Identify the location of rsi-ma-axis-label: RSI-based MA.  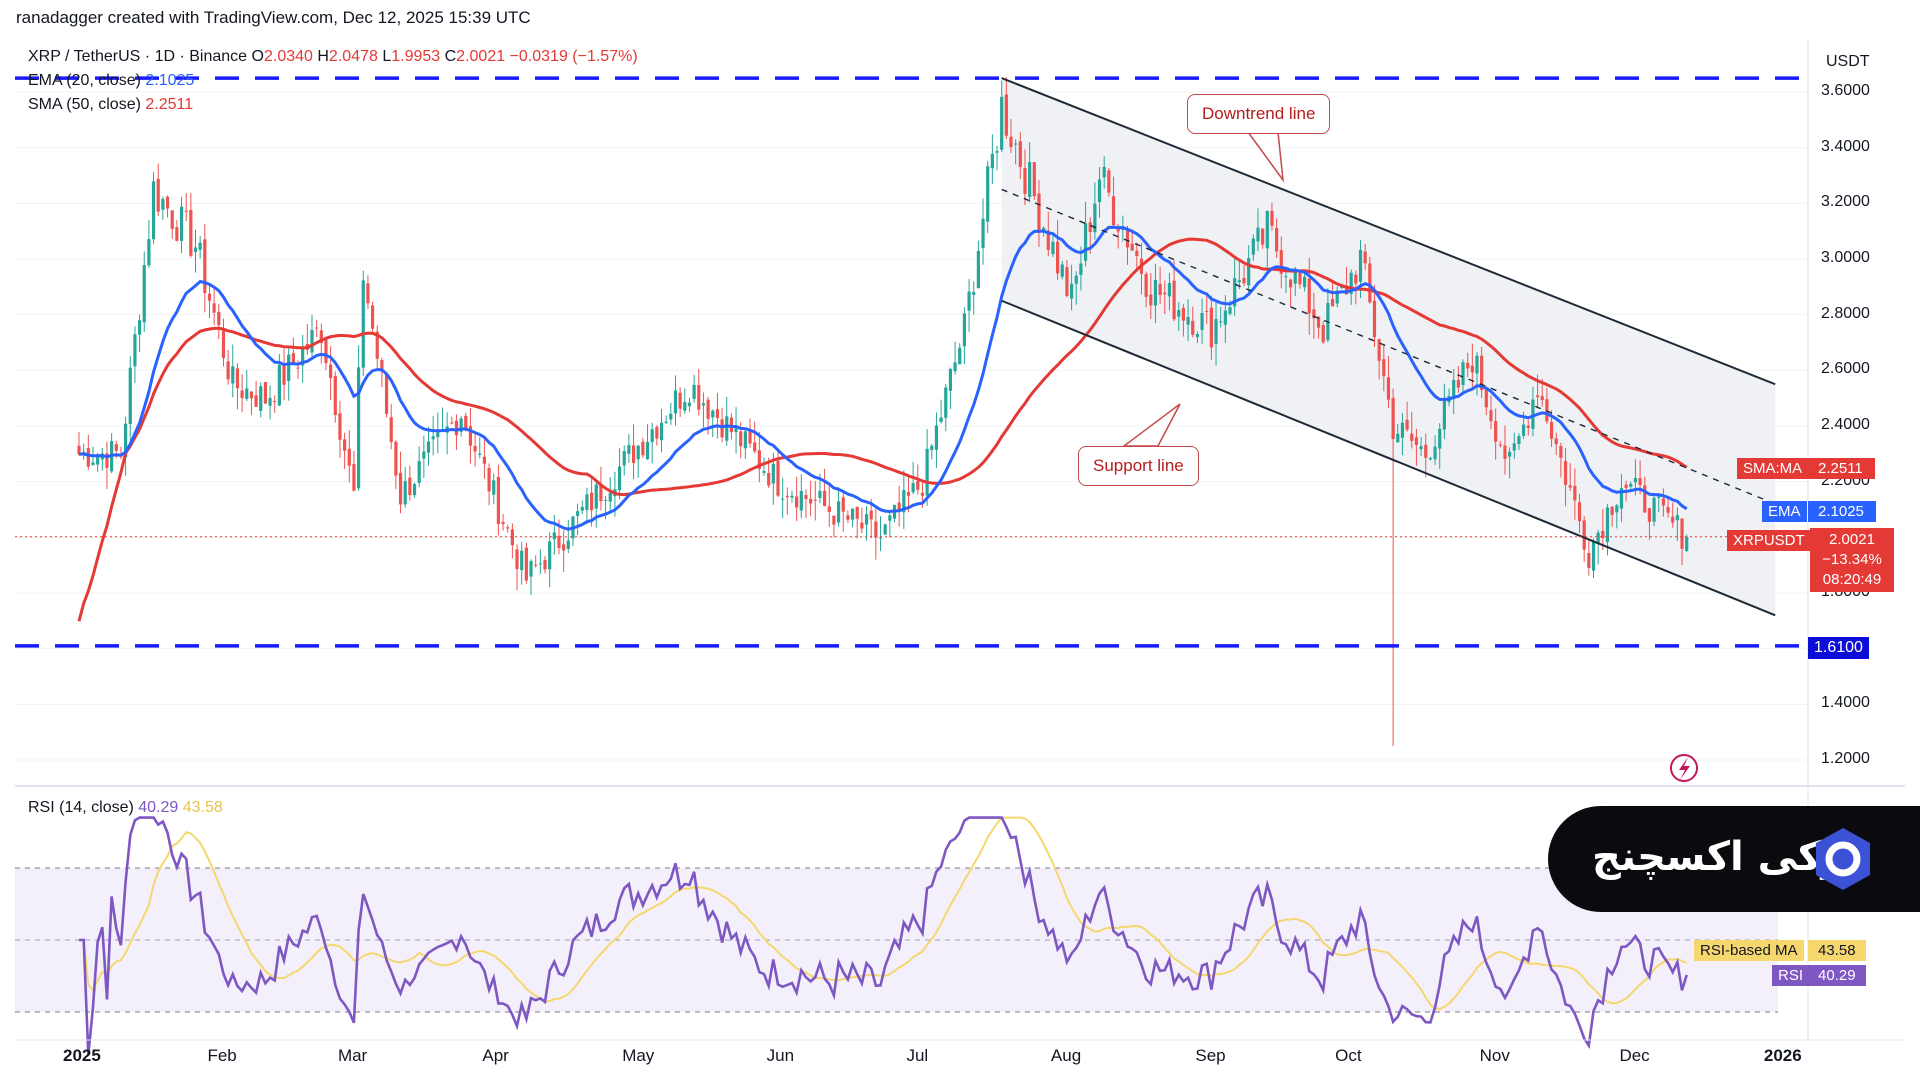
(1749, 950).